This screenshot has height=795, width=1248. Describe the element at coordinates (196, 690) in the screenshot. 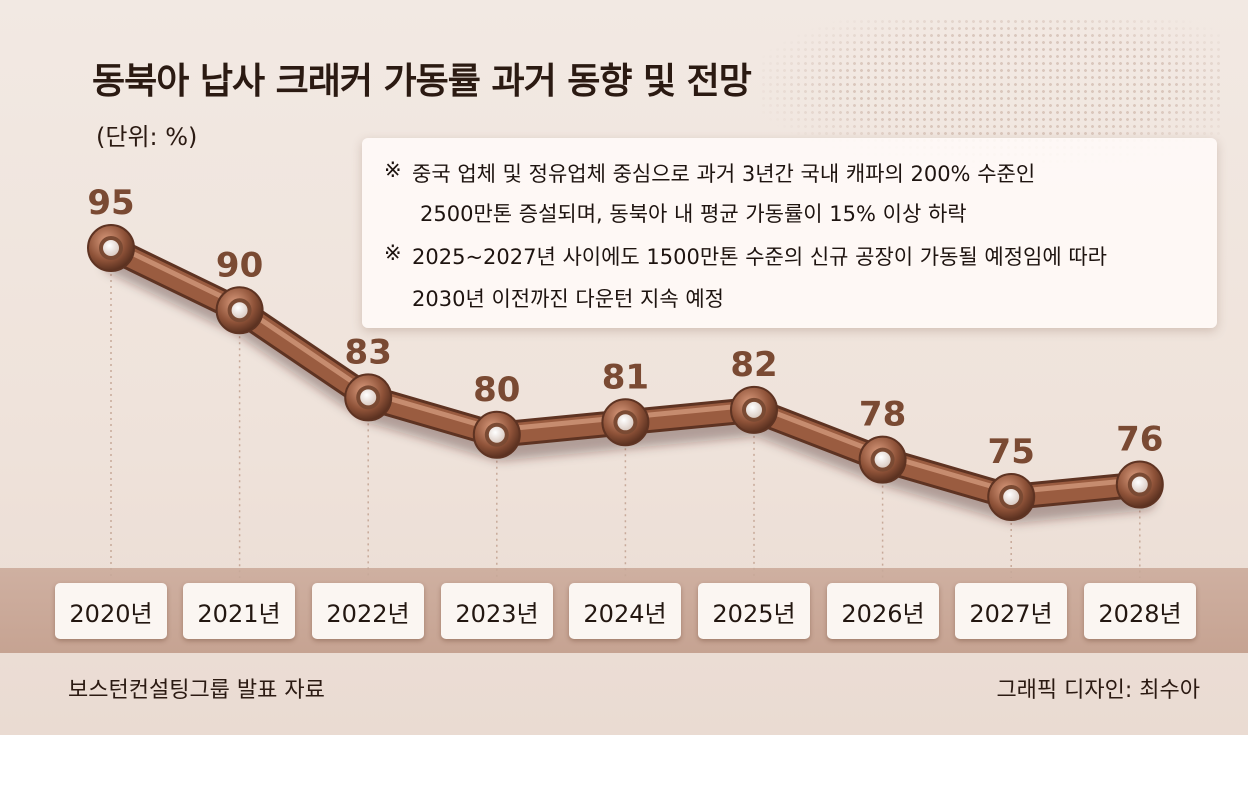

I see `source-note: 보스턴컨설팅그룹 발표 자료` at that location.